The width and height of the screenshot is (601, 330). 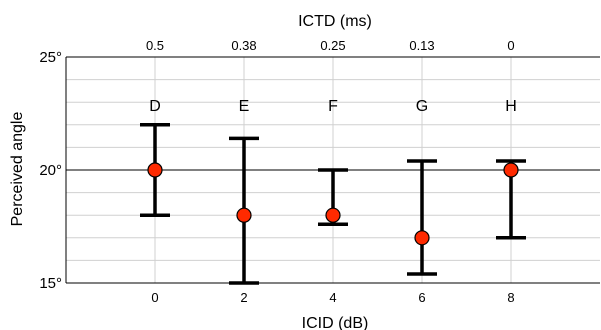 What do you see at coordinates (50, 57) in the screenshot?
I see `y-tick-label: 25°` at bounding box center [50, 57].